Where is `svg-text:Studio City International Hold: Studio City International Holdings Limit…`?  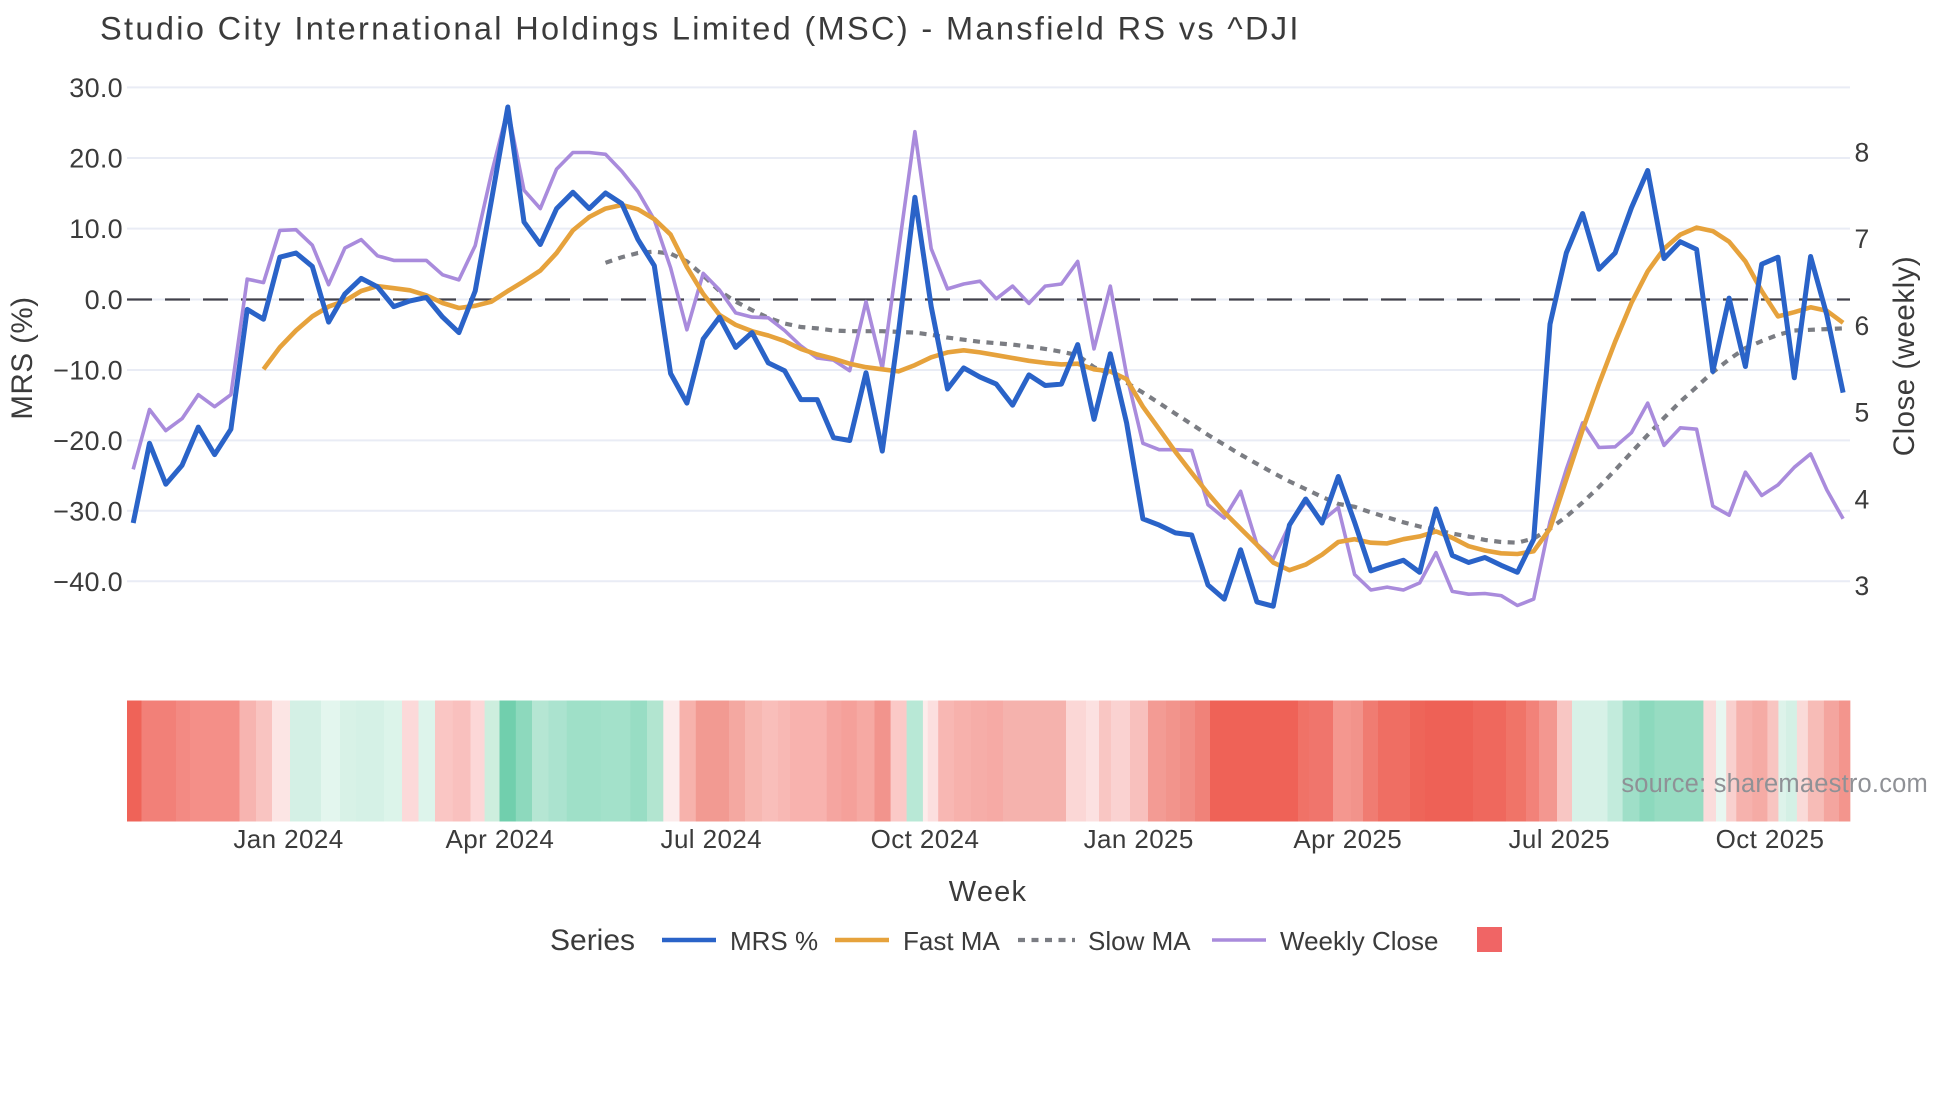
svg-text:Studio City International Hold: Studio City International Holdings Limit… is located at coordinates (700, 29).